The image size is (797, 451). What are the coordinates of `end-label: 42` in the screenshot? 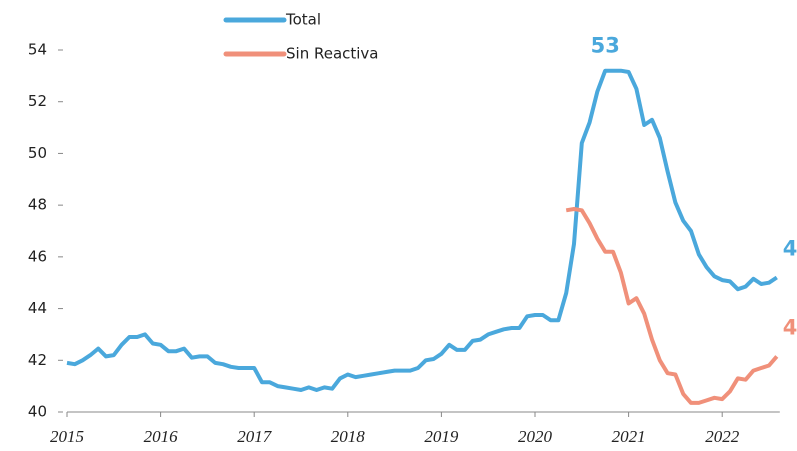 It's located at (790, 327).